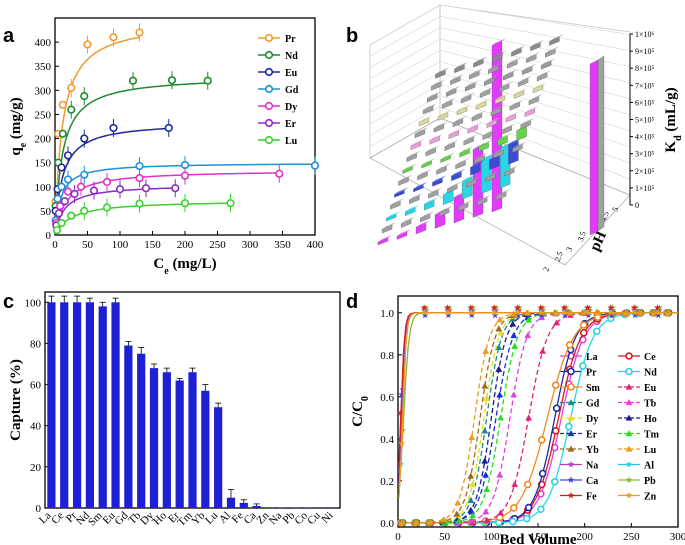 This screenshot has width=685, height=545. I want to click on legend-label: Fe, so click(591, 497).